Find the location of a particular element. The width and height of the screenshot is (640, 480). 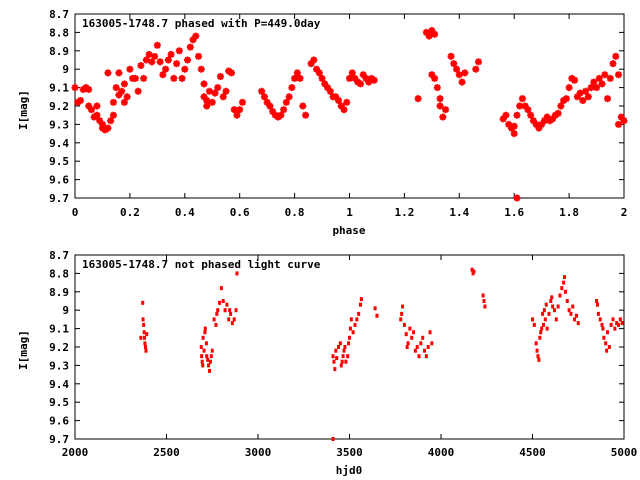

x-tick-label: 0.8 is located at coordinates (295, 212).